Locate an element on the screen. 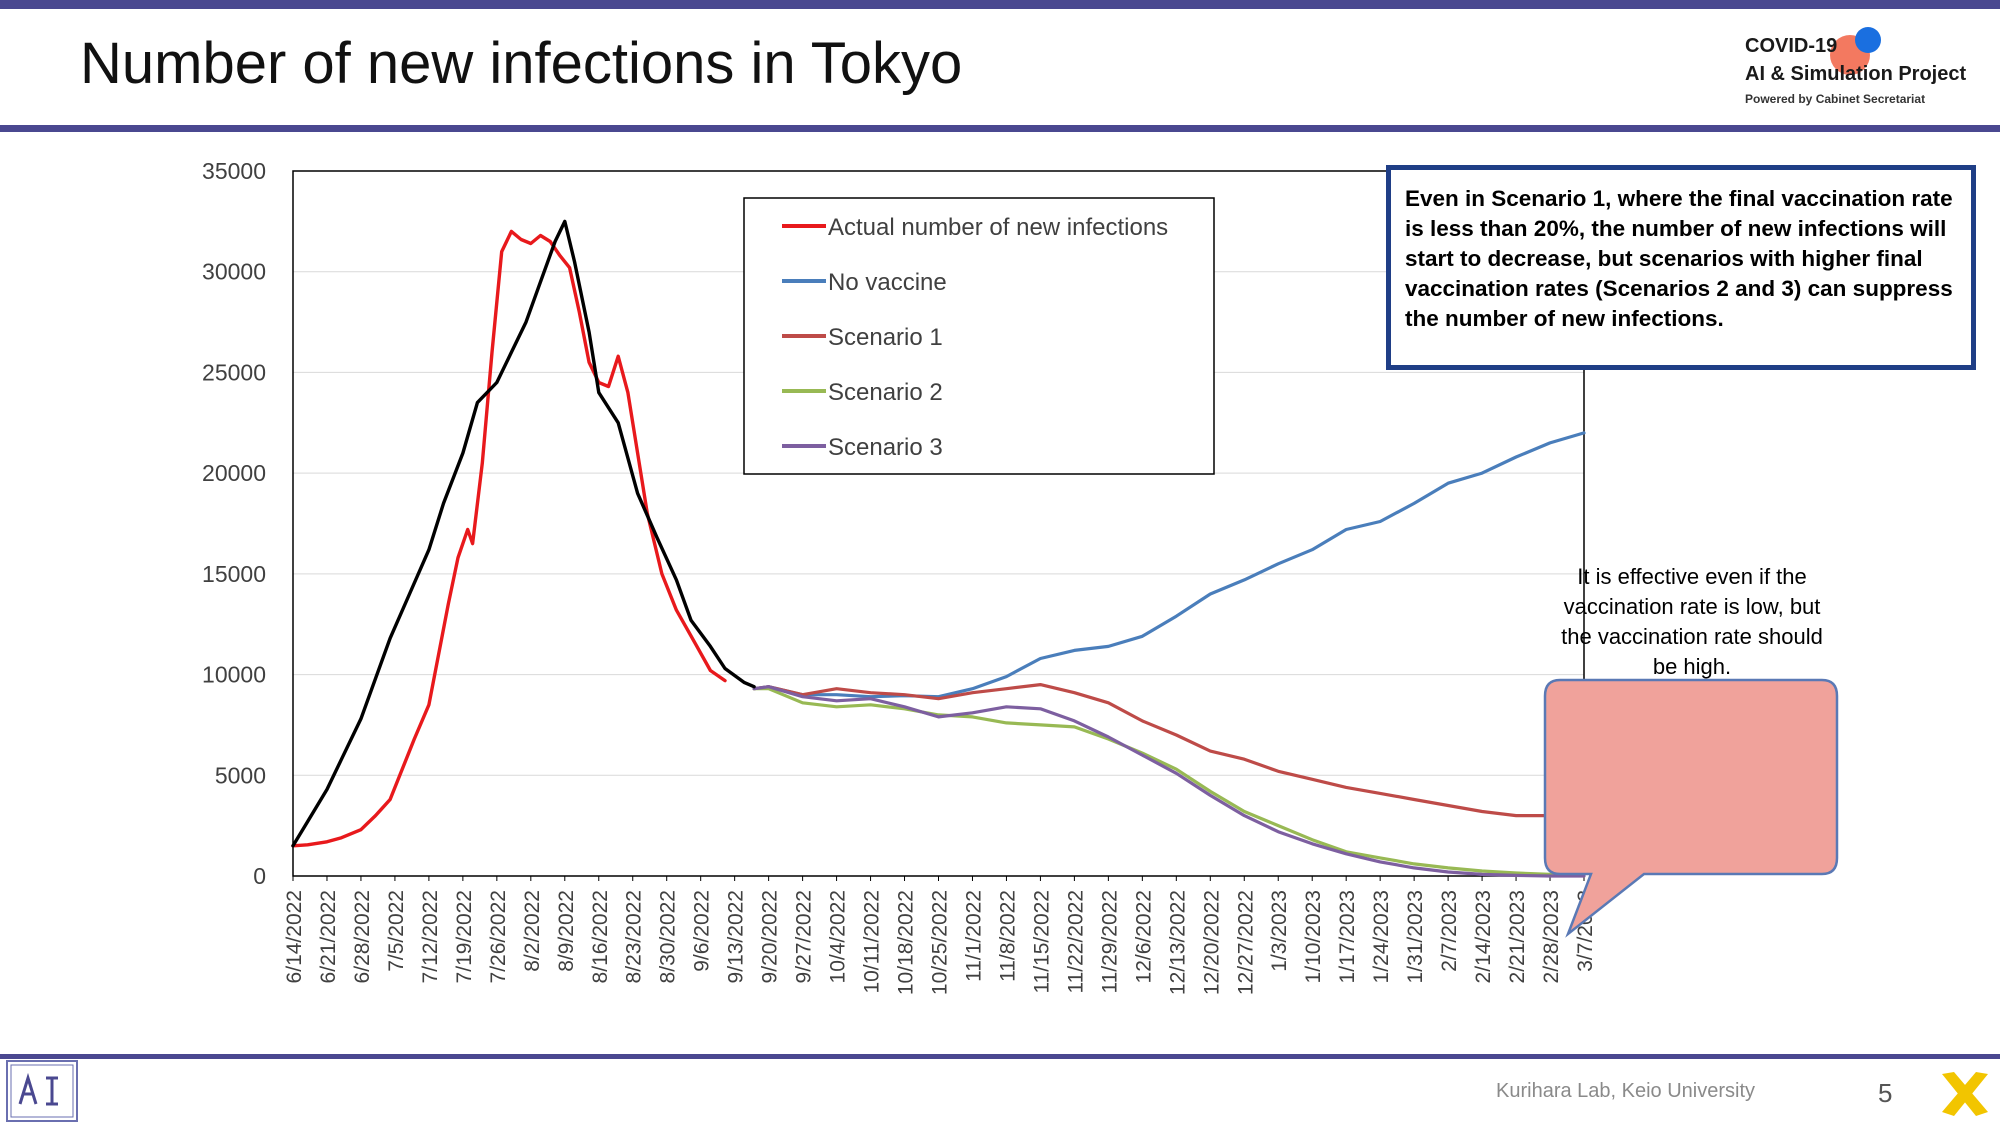  footer-divider is located at coordinates (1000, 1056).